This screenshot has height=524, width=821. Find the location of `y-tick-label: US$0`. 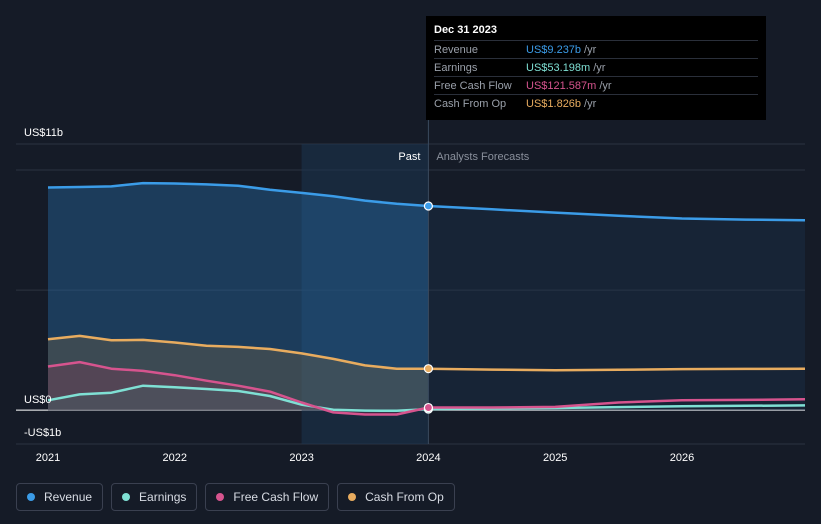

y-tick-label: US$0 is located at coordinates (38, 400).